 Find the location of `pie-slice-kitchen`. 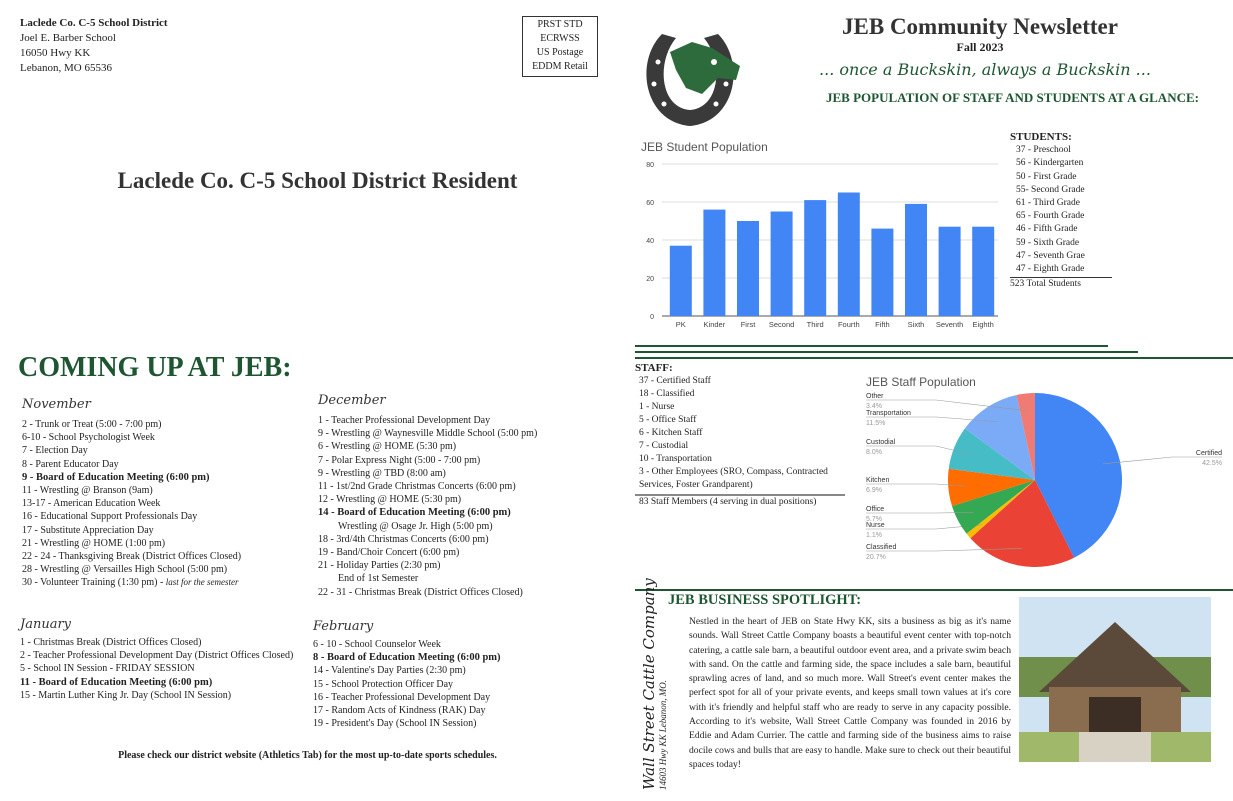

pie-slice-kitchen is located at coordinates (991, 487).